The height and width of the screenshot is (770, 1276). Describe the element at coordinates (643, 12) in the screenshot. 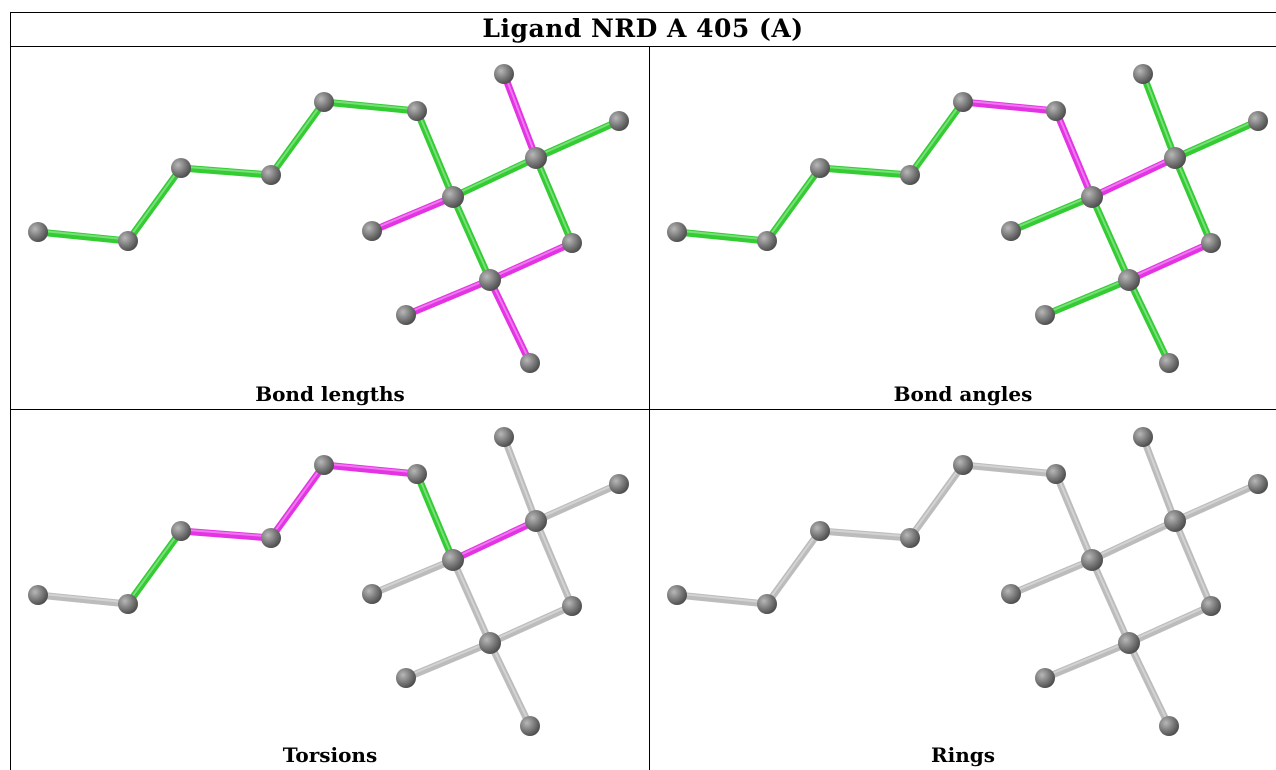

I see `table-border-top` at that location.